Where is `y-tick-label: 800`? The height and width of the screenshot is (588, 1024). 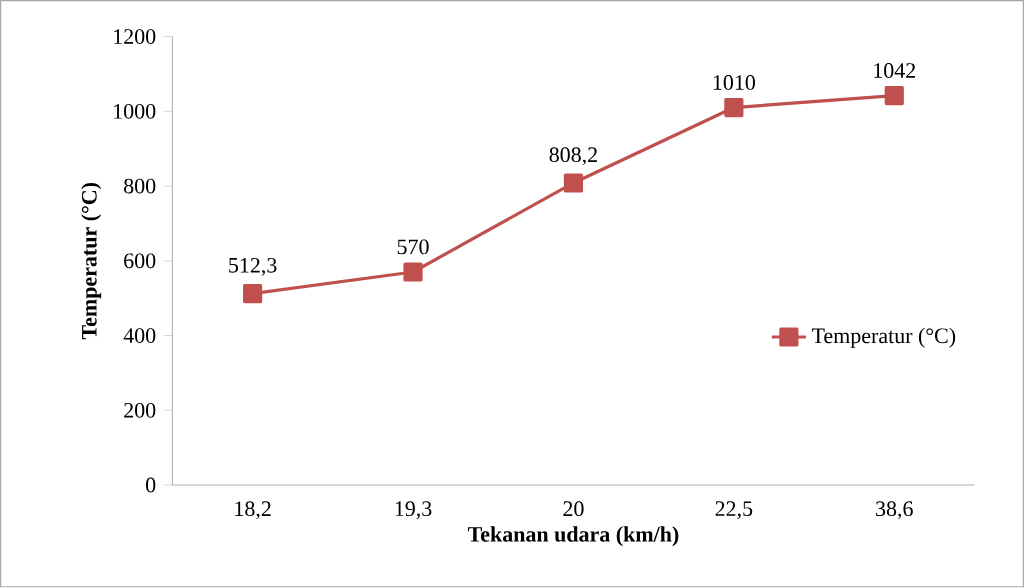
y-tick-label: 800 is located at coordinates (140, 186).